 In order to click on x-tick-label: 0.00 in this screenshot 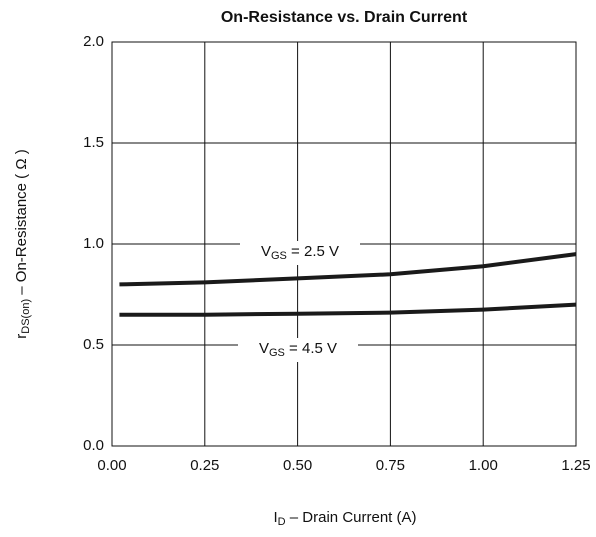, I will do `click(111, 465)`.